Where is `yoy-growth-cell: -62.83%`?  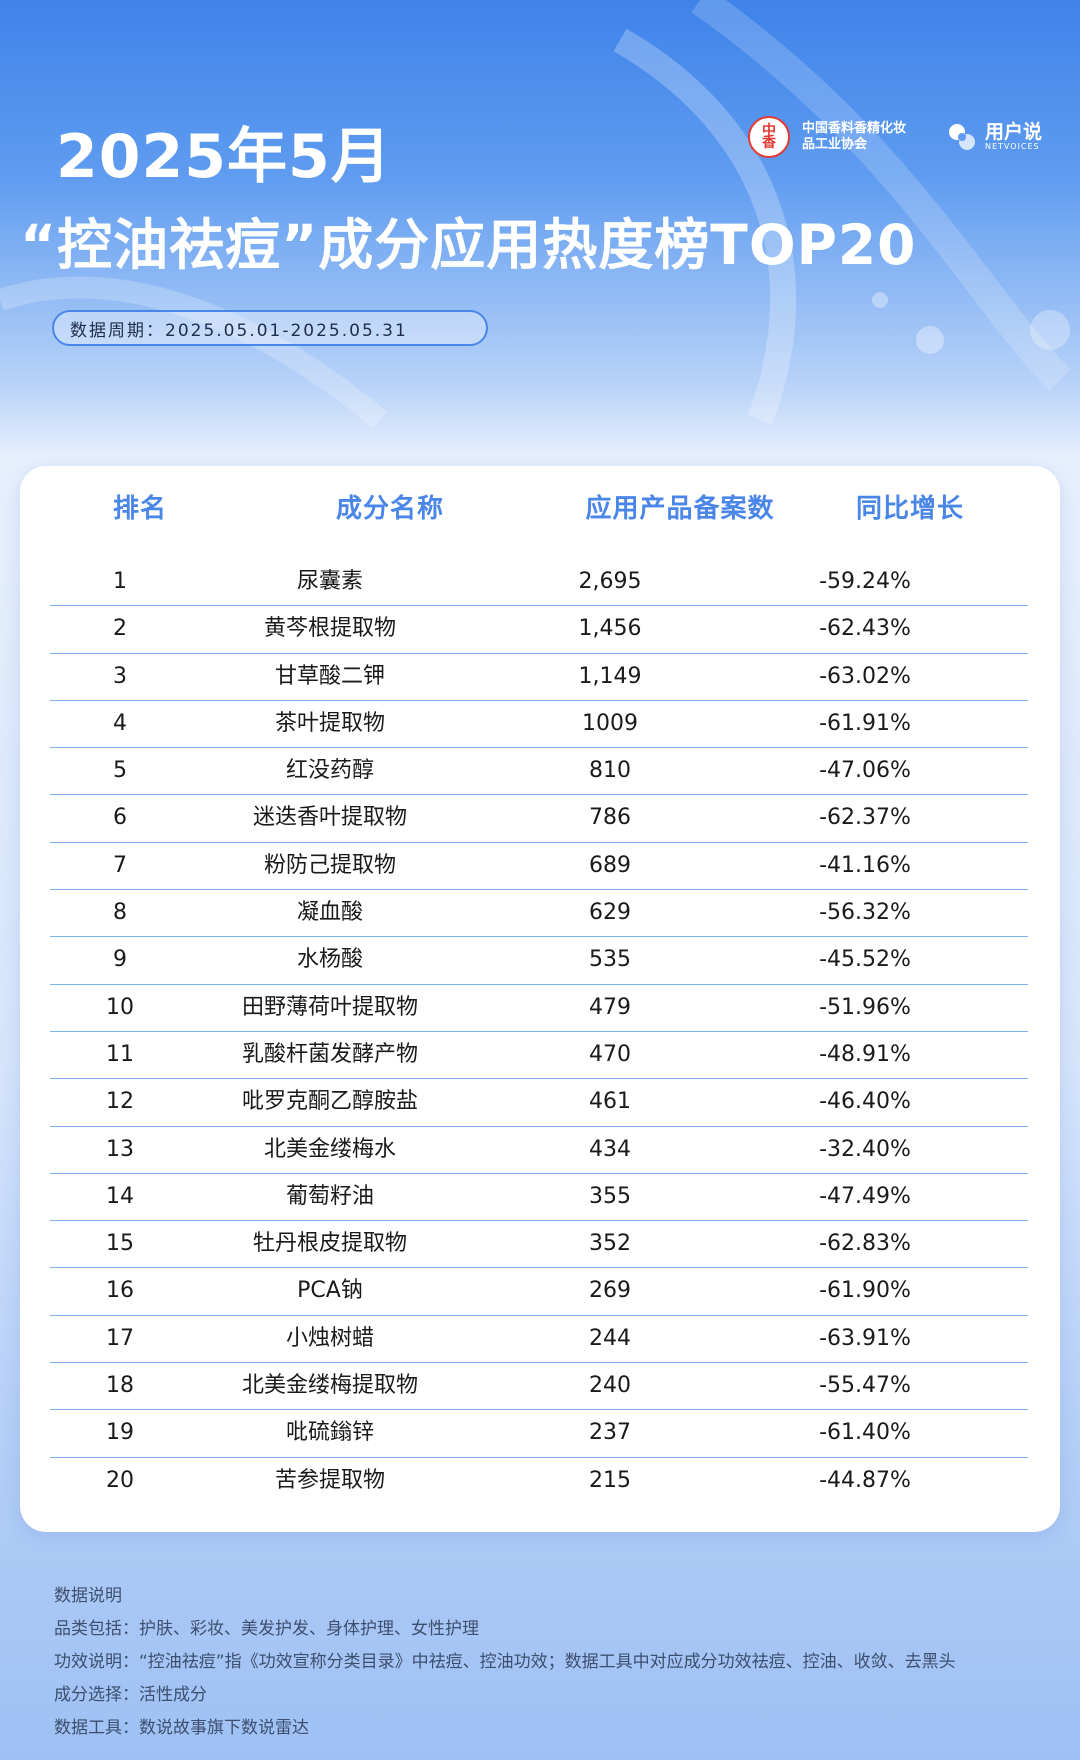 yoy-growth-cell: -62.83% is located at coordinates (865, 1244).